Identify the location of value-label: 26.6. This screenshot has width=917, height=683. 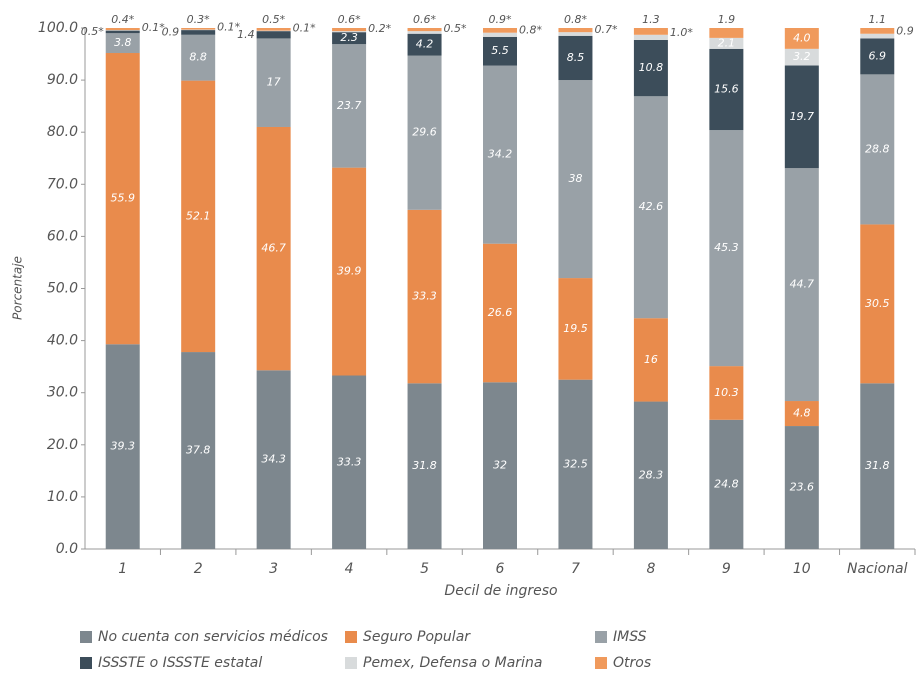
(500, 312).